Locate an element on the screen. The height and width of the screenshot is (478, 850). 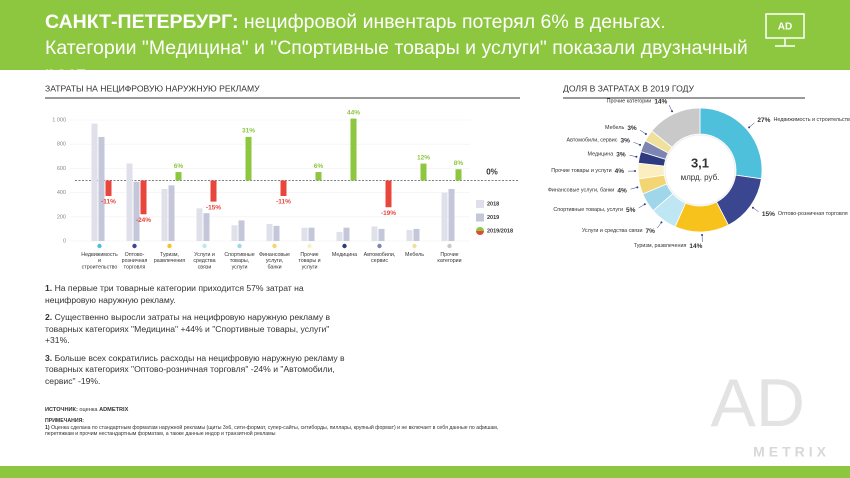
finding-number: 1. is located at coordinates (49, 288).